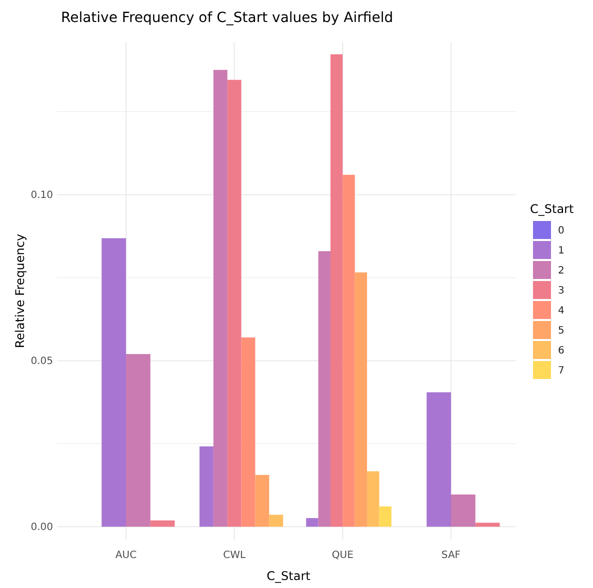 This screenshot has height=588, width=593. What do you see at coordinates (561, 371) in the screenshot?
I see `legend-label: 7` at bounding box center [561, 371].